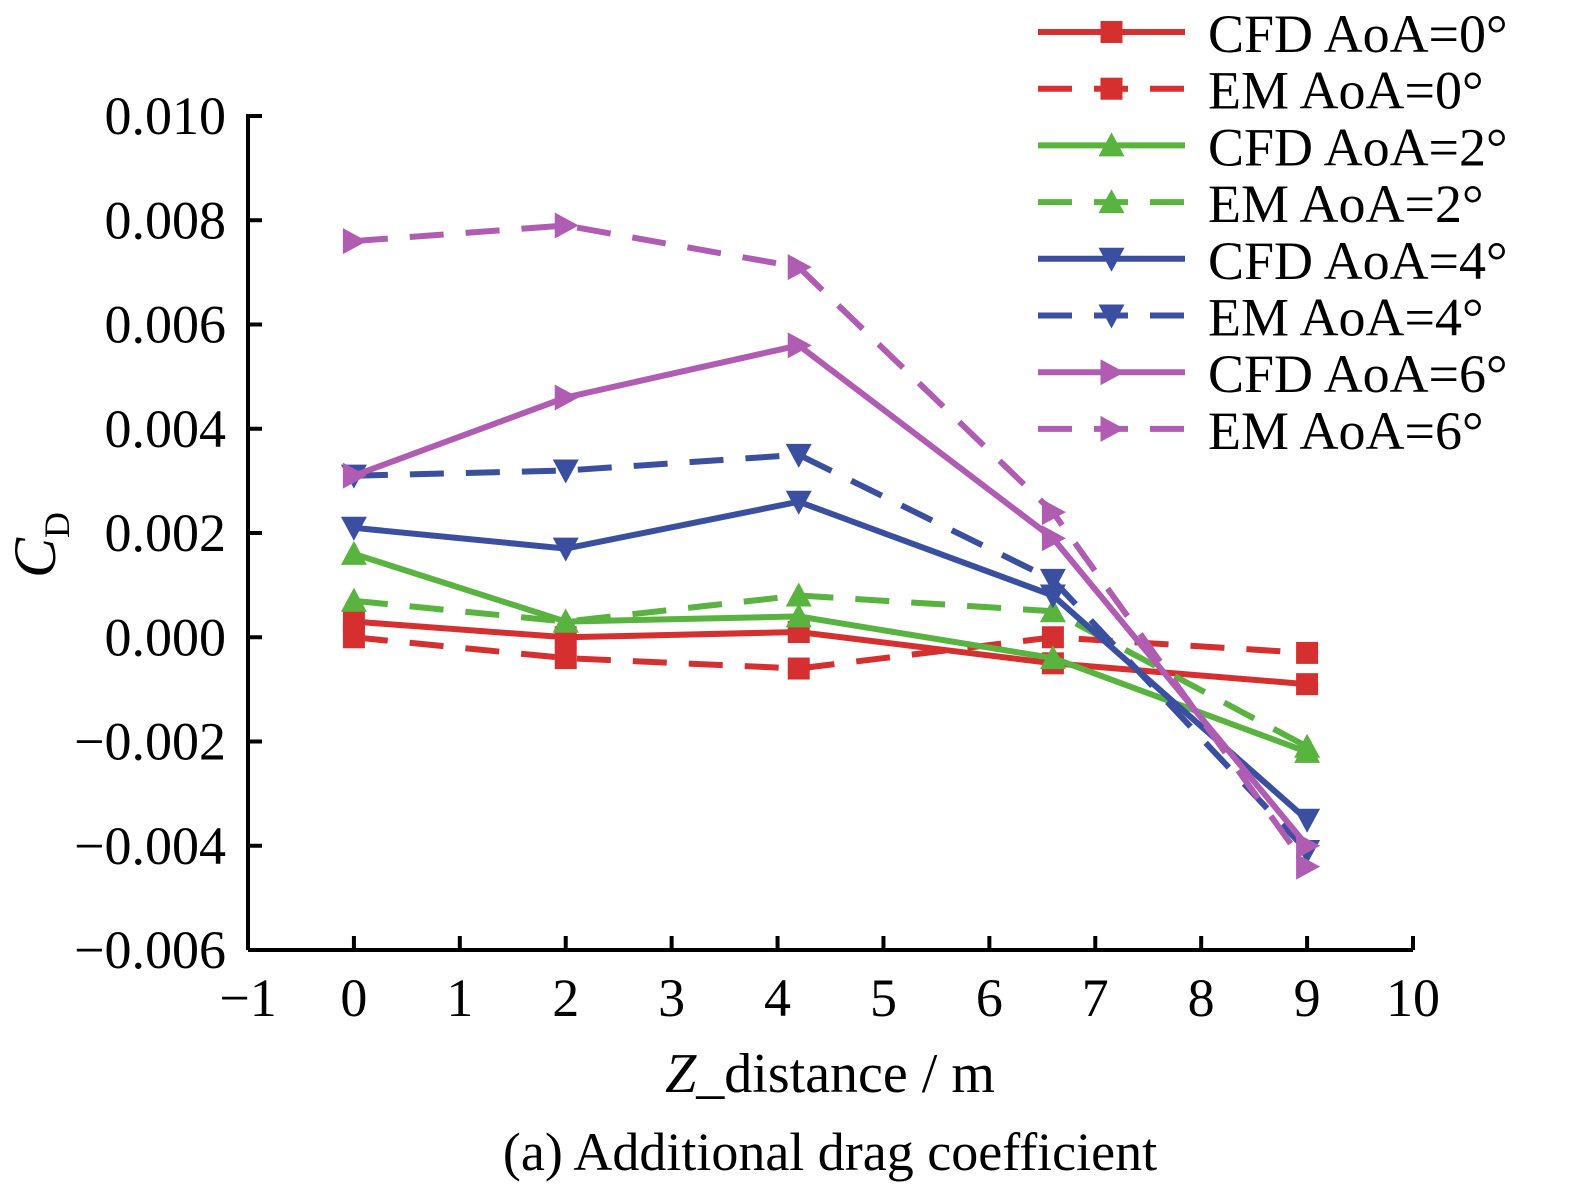 This screenshot has width=1584, height=1197. What do you see at coordinates (830, 1152) in the screenshot?
I see `figure-caption: (a) Additional drag coefficient` at bounding box center [830, 1152].